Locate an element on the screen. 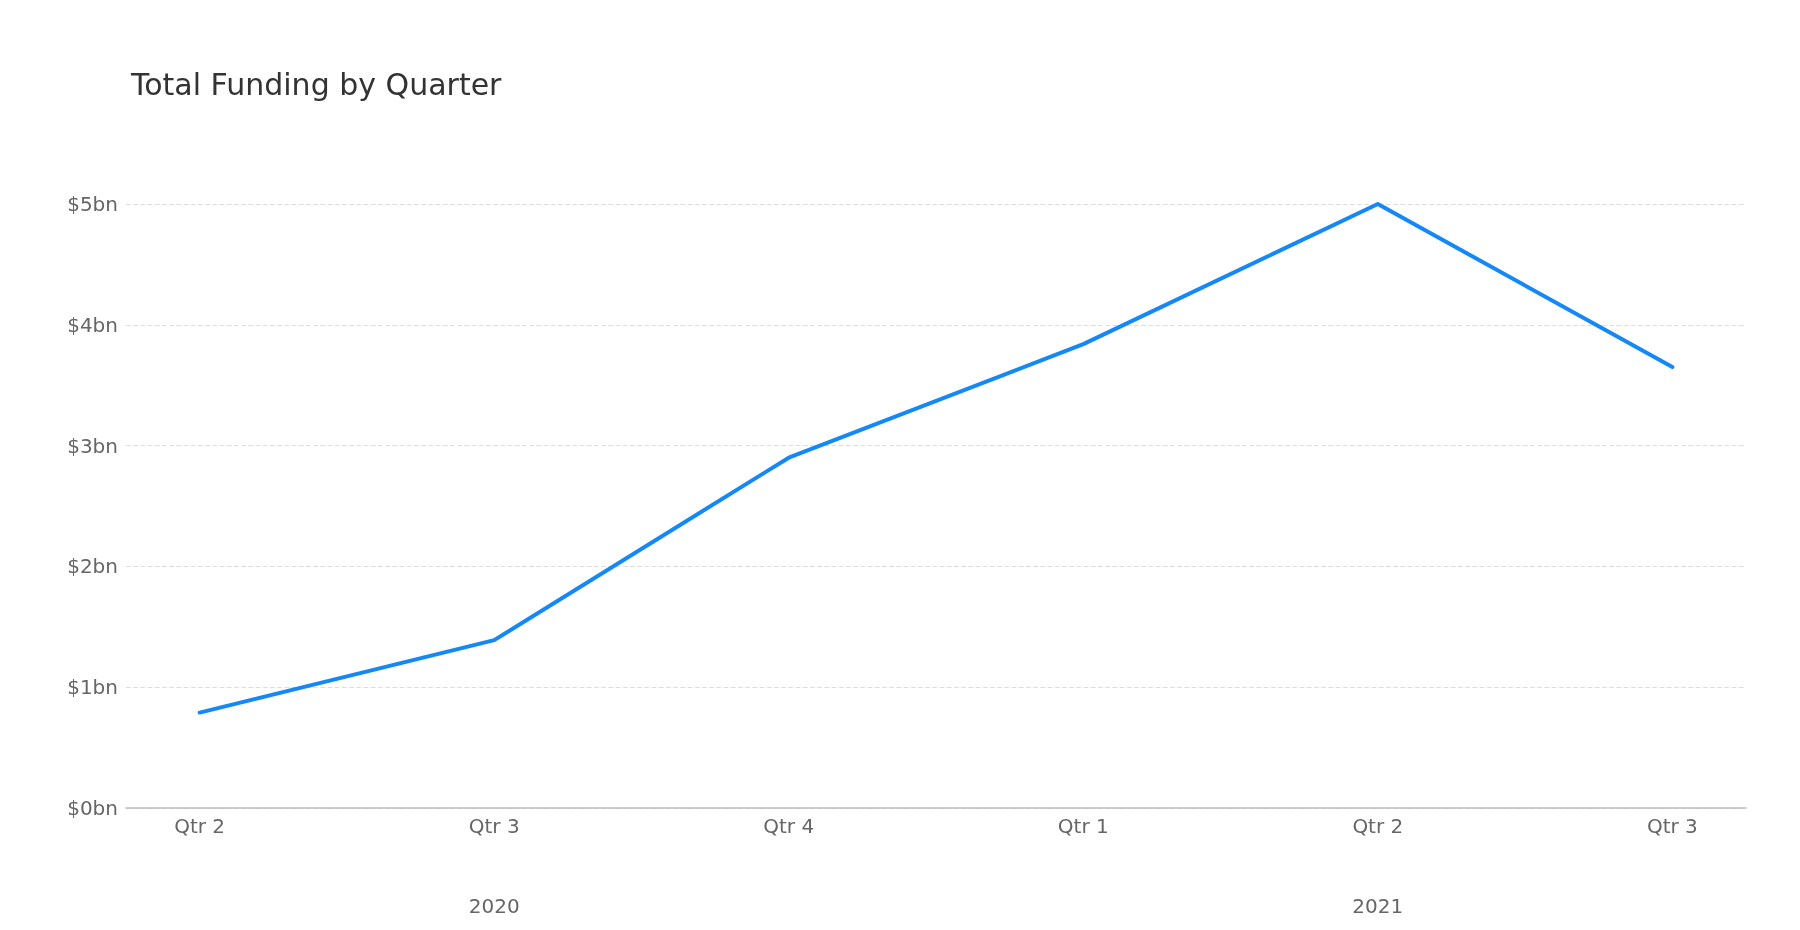 This screenshot has width=1800, height=930. y-tick-label: $1bn is located at coordinates (92, 687).